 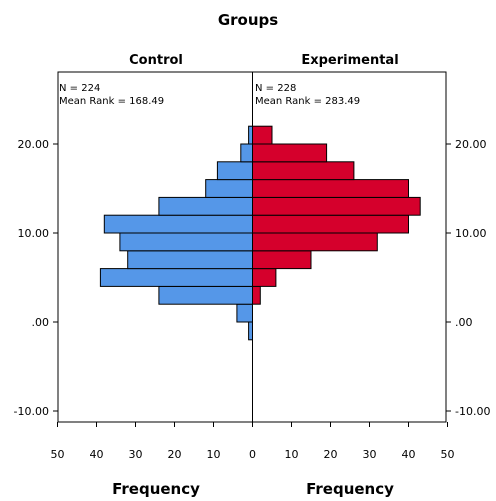 I want to click on x-tick-label-right: 40, so click(x=409, y=454).